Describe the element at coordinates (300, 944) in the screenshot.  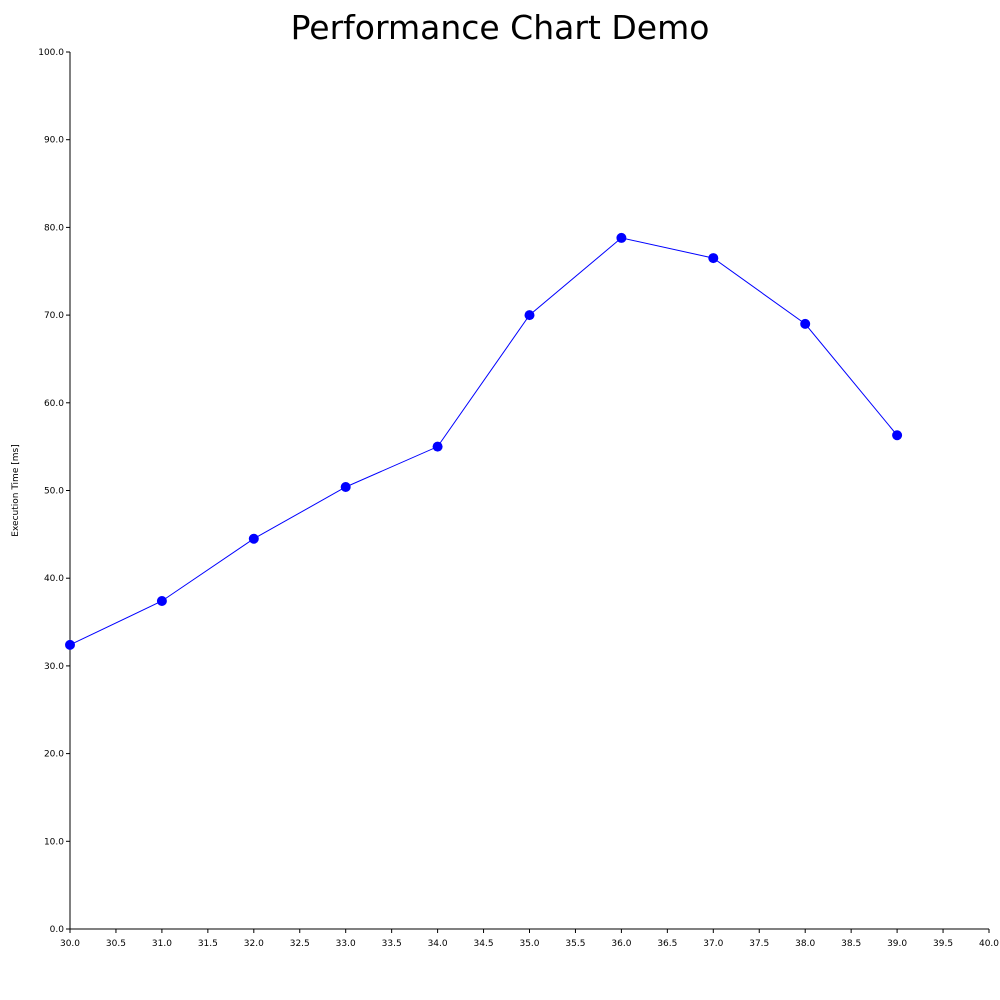
I see `x-tick-label: 32.5` at that location.